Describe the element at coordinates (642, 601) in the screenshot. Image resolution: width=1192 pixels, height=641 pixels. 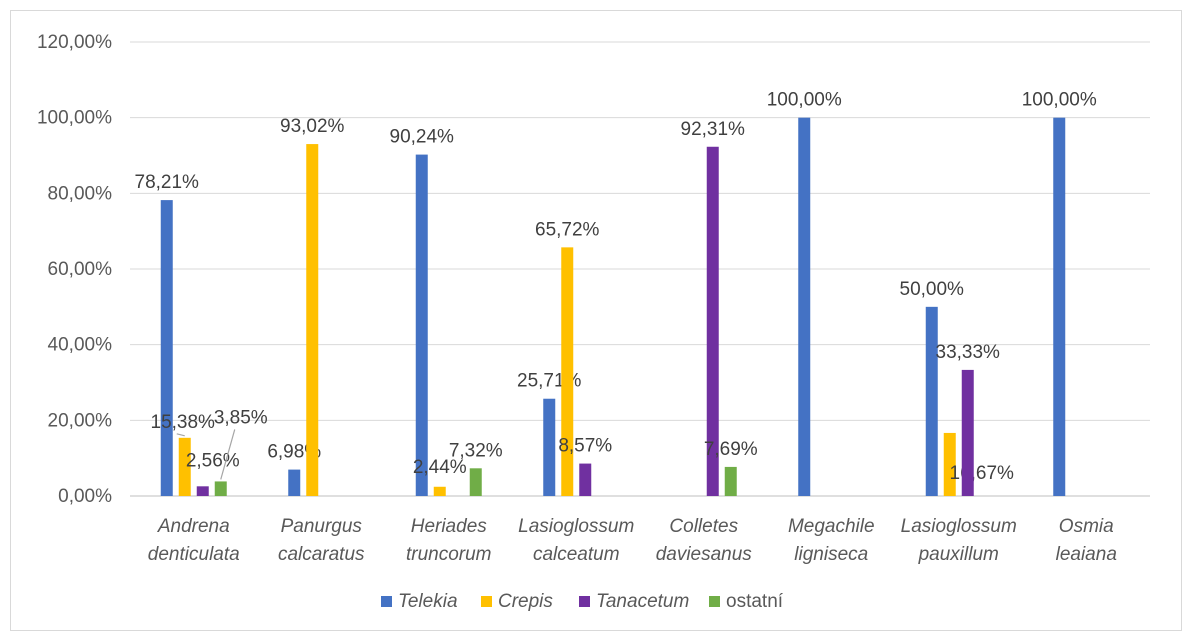
I see `legend-label: Tanacetum` at that location.